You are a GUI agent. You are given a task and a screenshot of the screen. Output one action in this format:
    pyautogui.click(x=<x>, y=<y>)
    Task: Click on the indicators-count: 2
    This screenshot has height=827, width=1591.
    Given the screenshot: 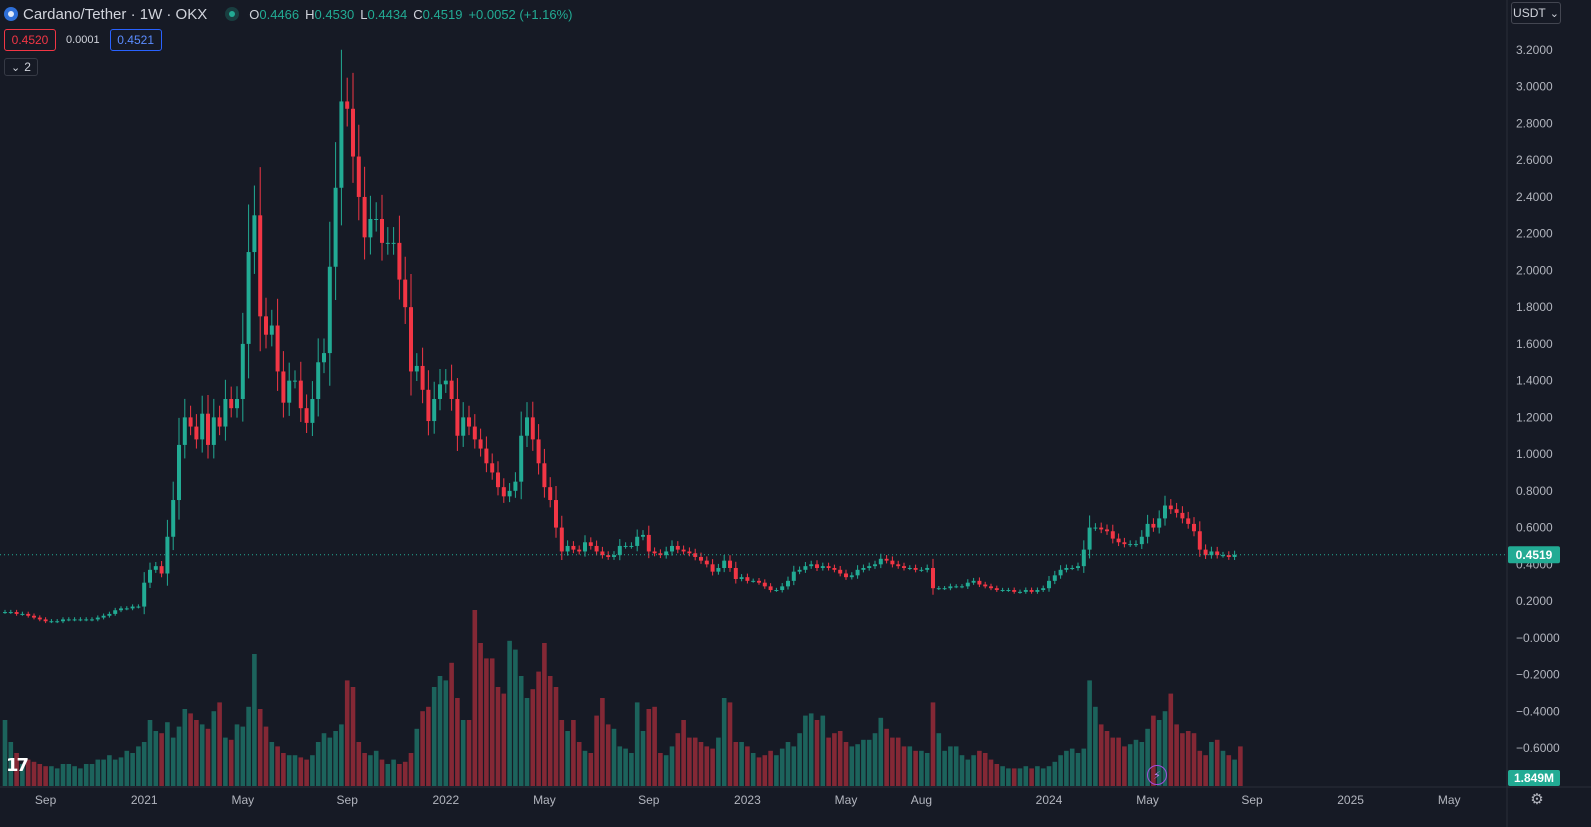 What is the action you would take?
    pyautogui.click(x=27, y=67)
    